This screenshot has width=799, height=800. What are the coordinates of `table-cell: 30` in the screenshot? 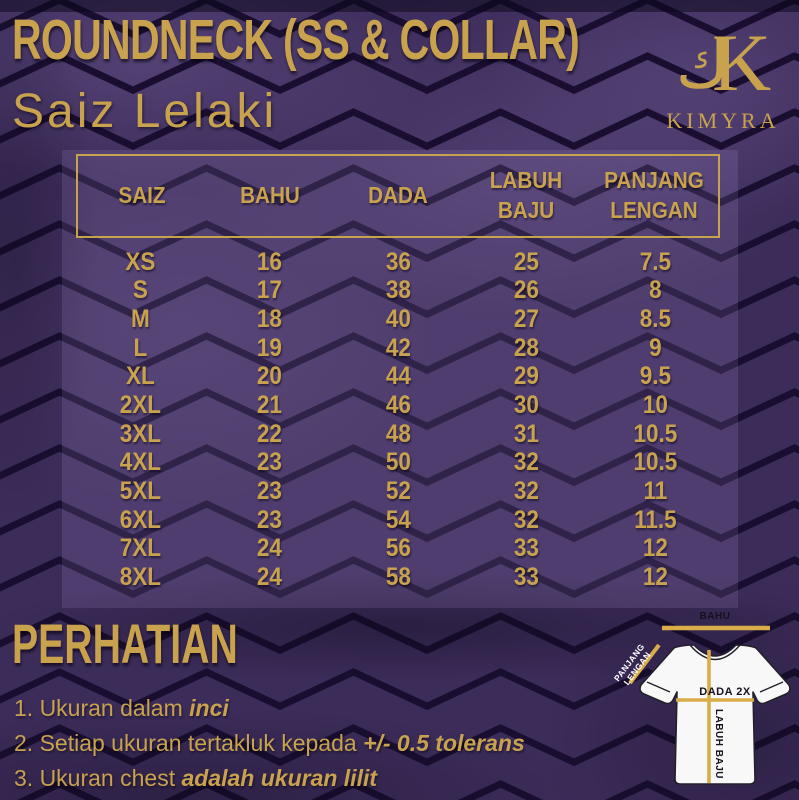 It's located at (527, 405).